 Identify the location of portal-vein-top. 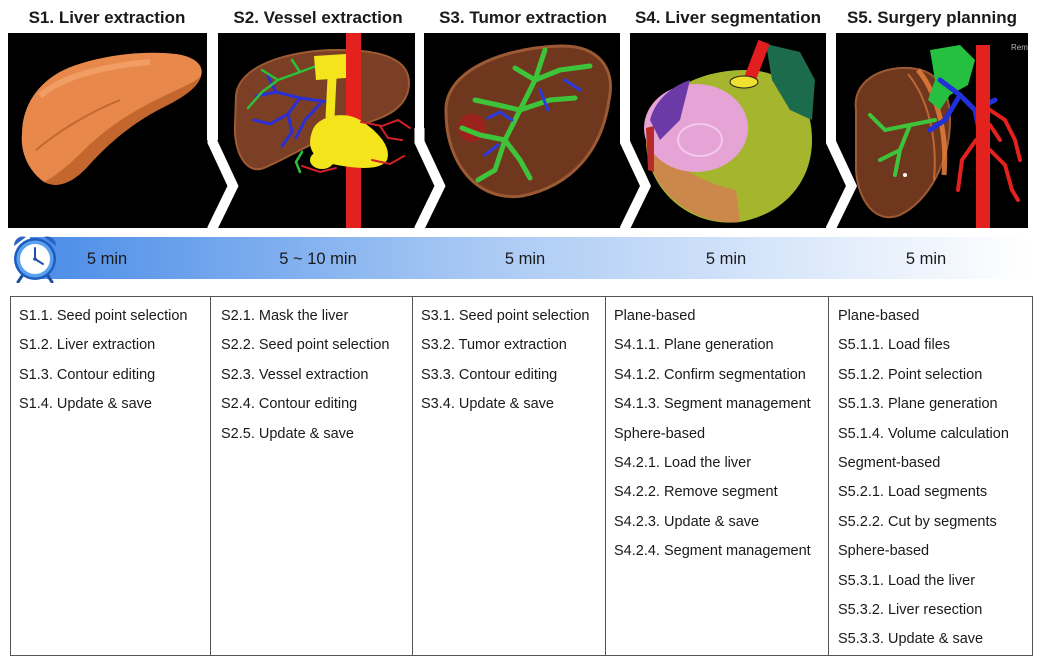
(330, 67).